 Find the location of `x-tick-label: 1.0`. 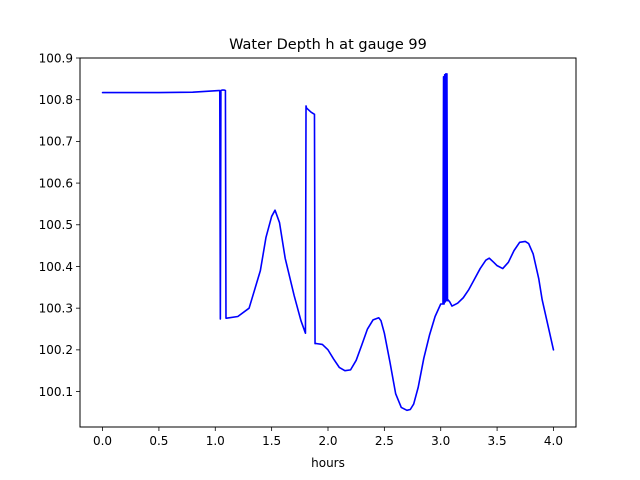

x-tick-label: 1.0 is located at coordinates (215, 441).